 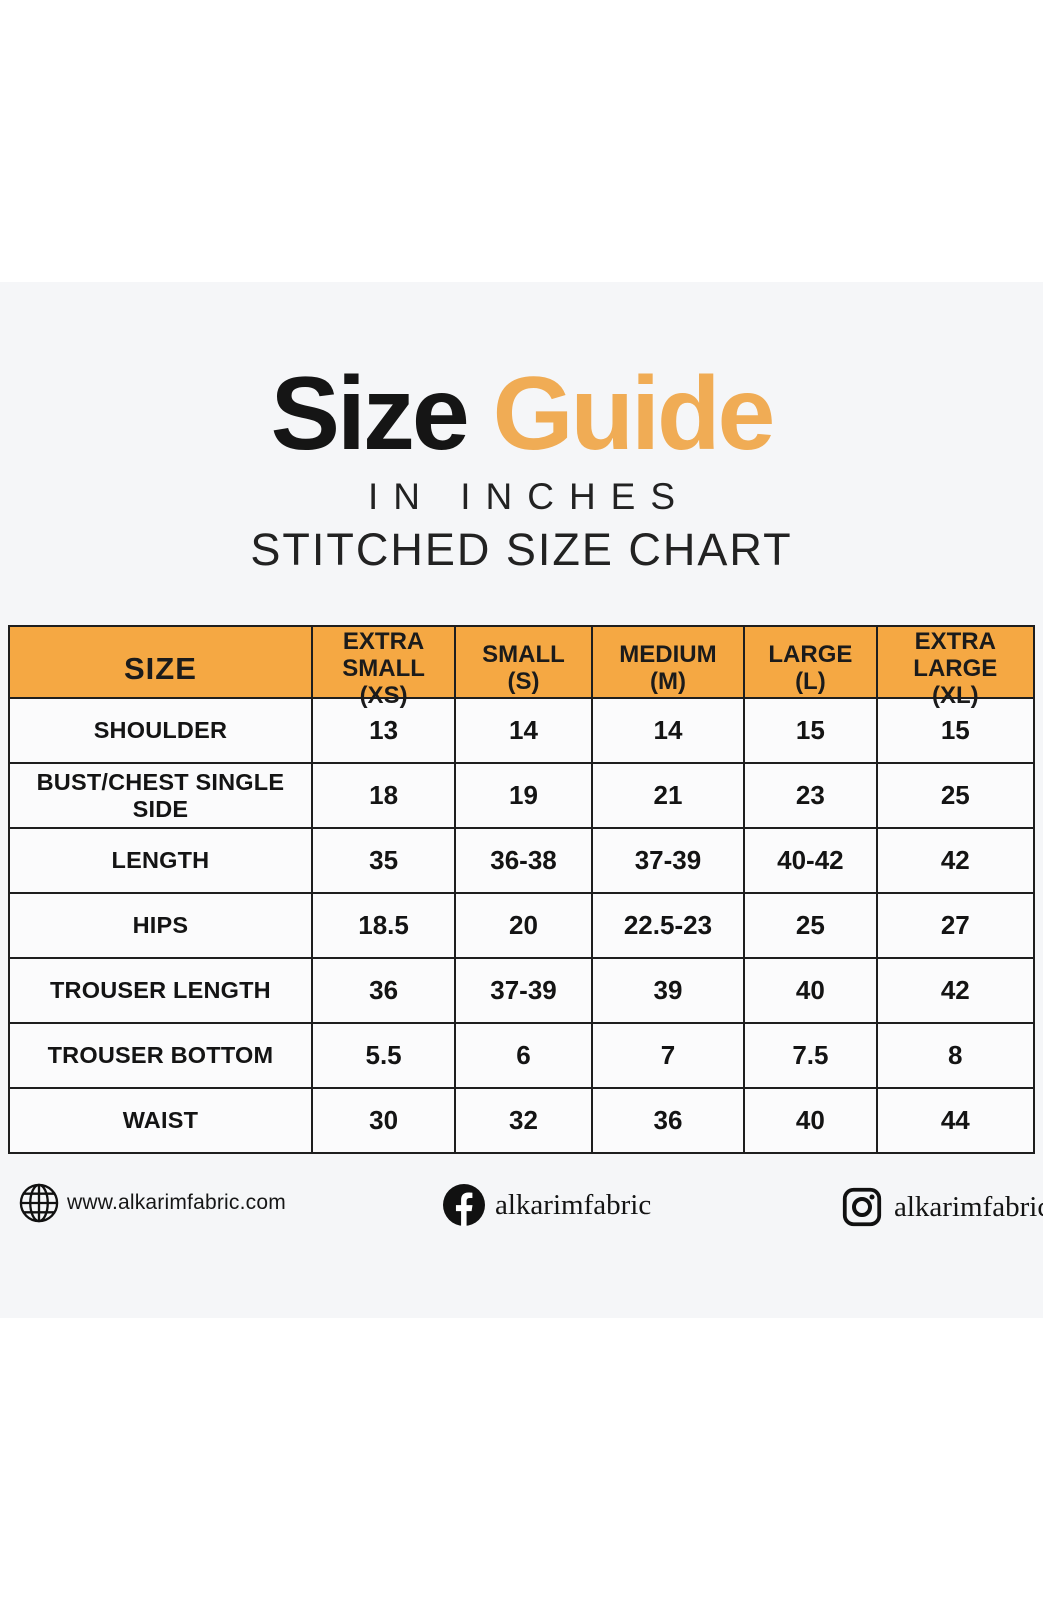 I want to click on row-label: BUST/CHEST SINGLE SIDE, so click(x=160, y=795).